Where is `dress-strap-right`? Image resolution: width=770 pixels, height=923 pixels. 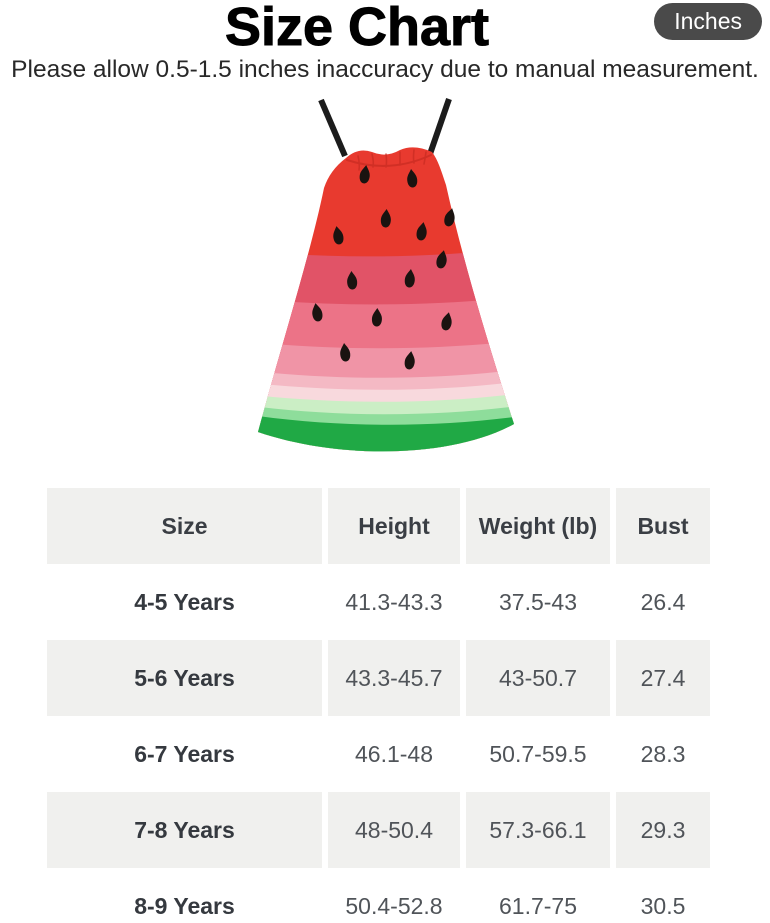 dress-strap-right is located at coordinates (439, 126).